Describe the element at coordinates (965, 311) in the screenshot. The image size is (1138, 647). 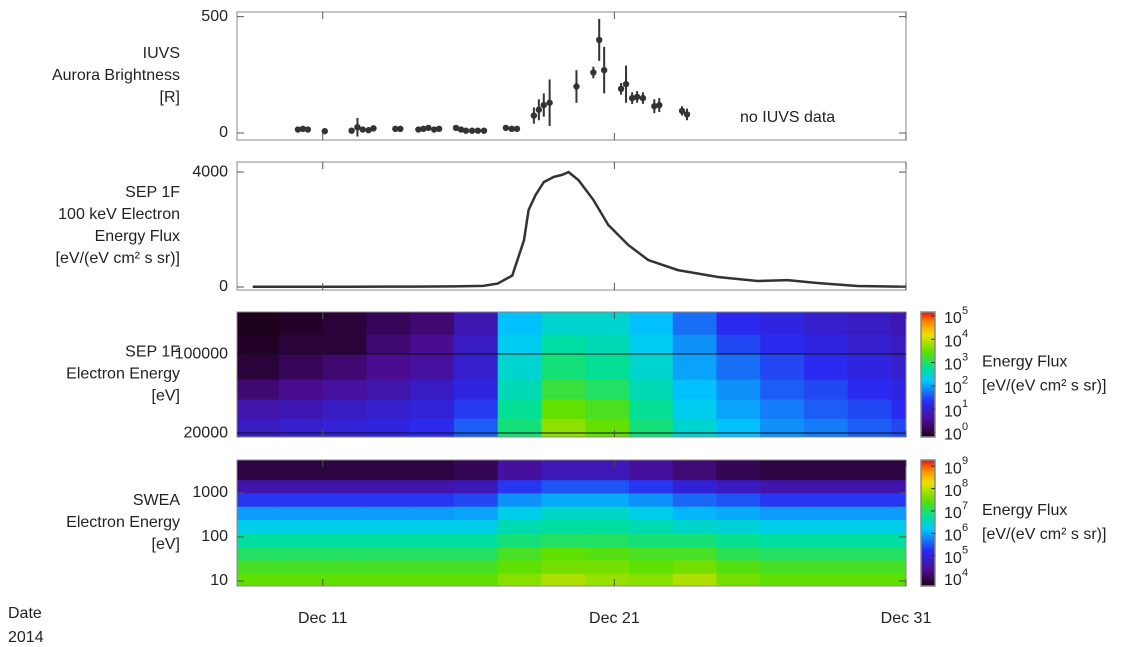
I see `colorbar-tick-exponent: 5` at that location.